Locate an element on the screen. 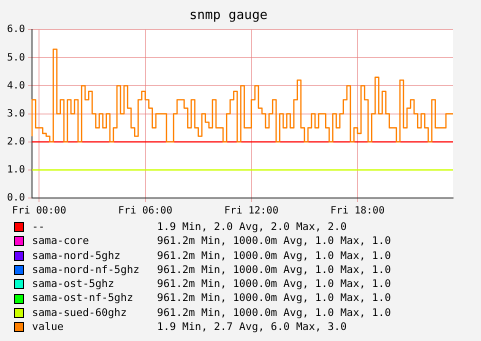 The image size is (481, 341). chart-title: snmp gauge is located at coordinates (228, 16).